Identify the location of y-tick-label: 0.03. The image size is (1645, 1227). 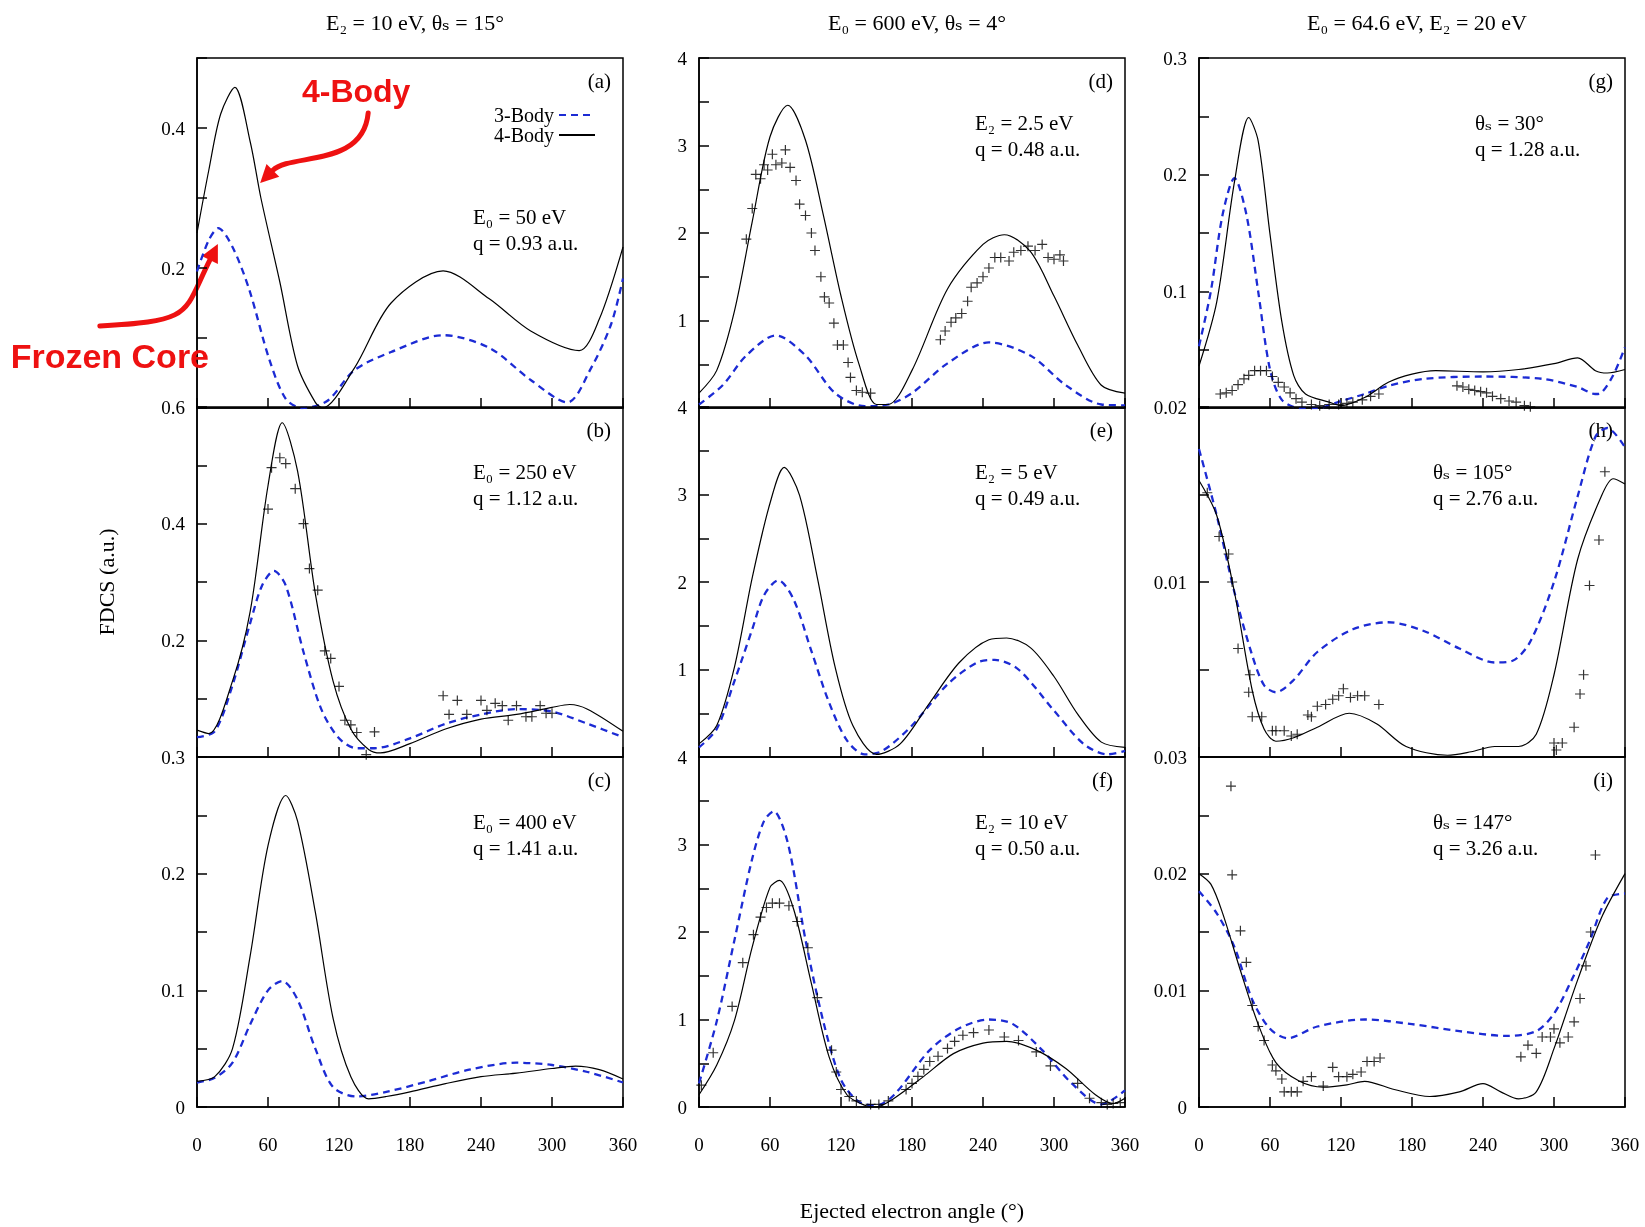
(1170, 757).